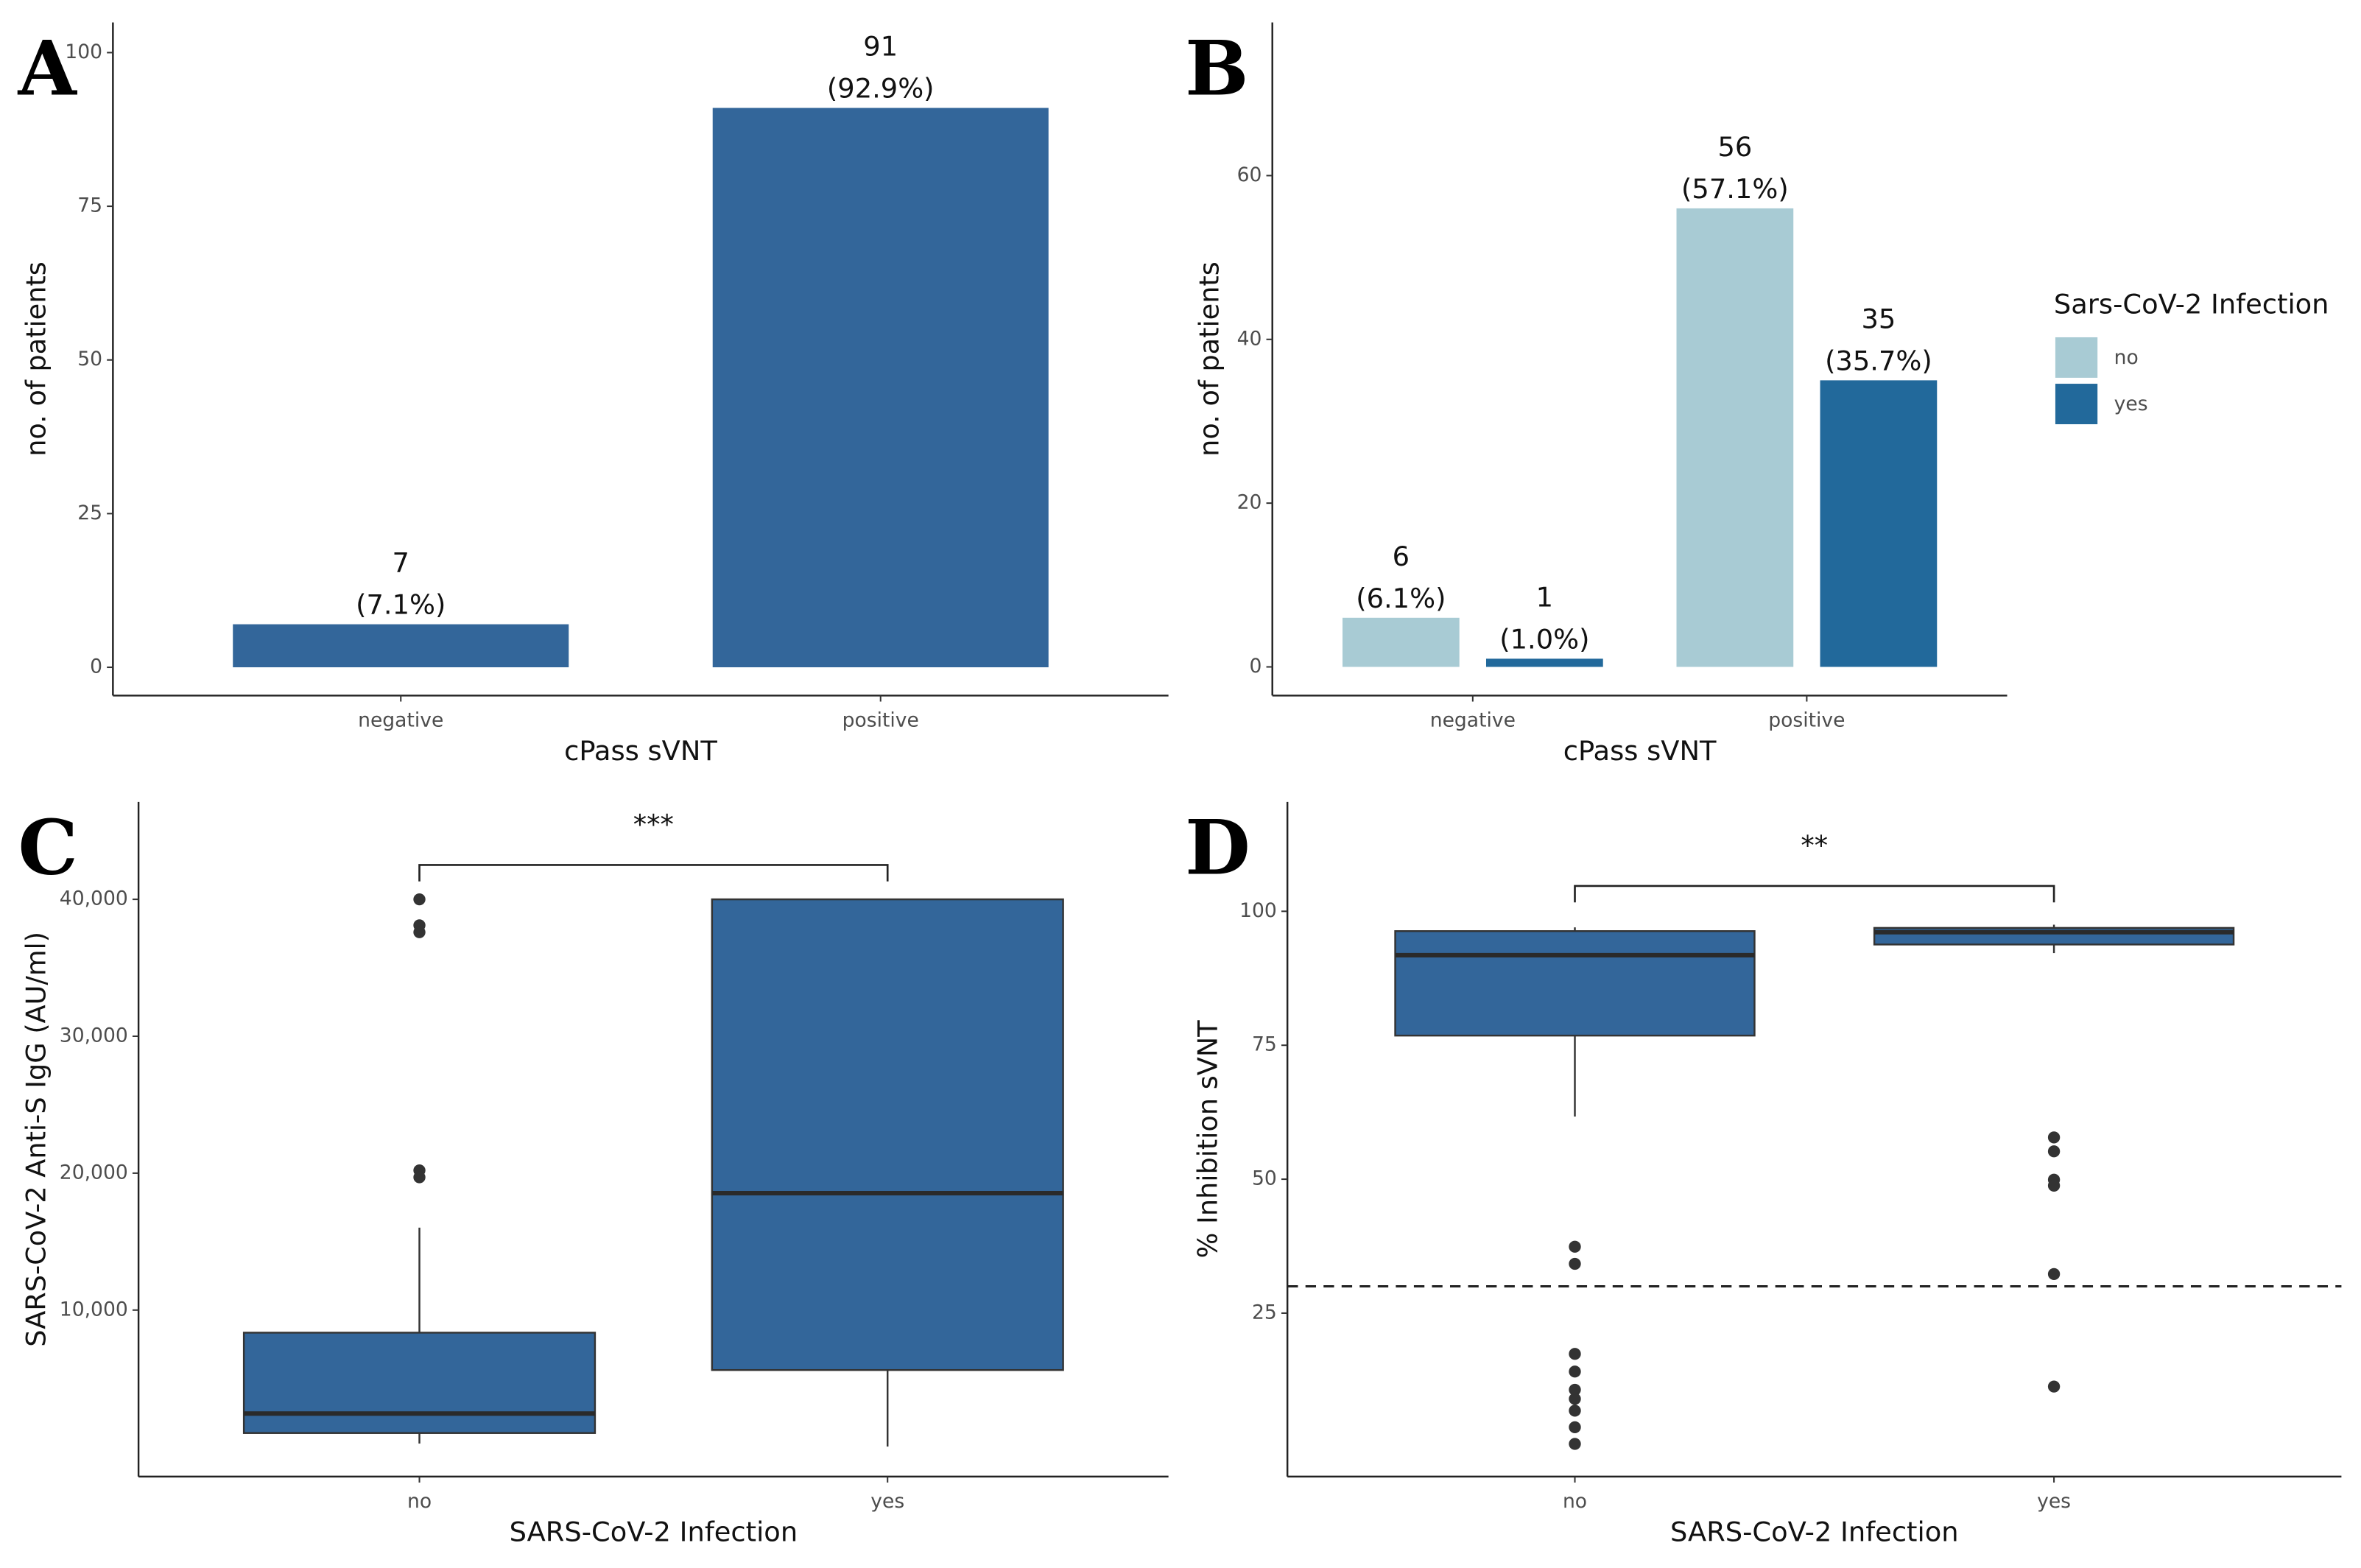  Describe the element at coordinates (2131, 404) in the screenshot. I see `legend-label: yes` at that location.